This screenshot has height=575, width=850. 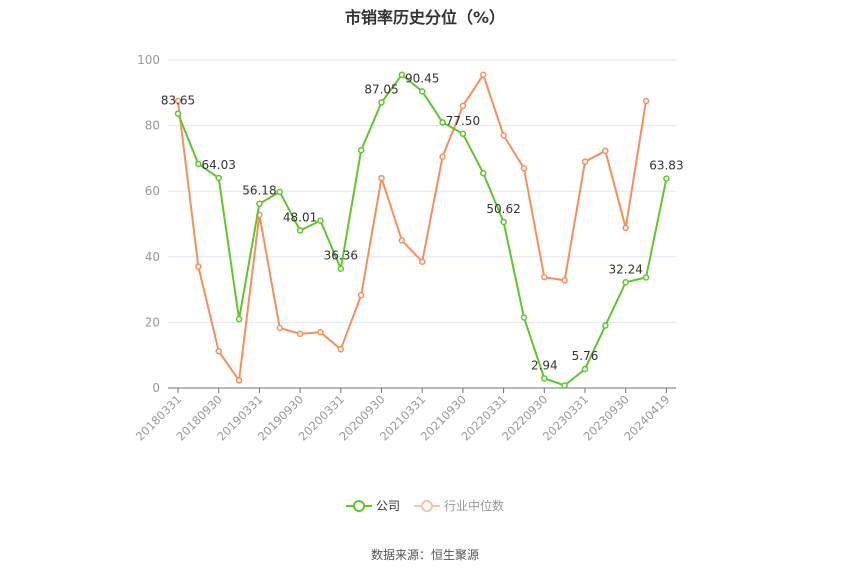 What do you see at coordinates (503, 209) in the screenshot?
I see `data-label: 50.62` at bounding box center [503, 209].